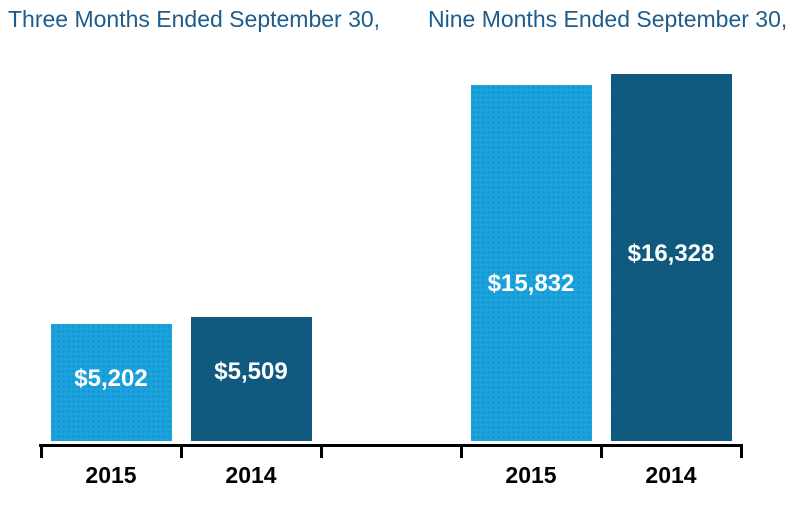 Image resolution: width=800 pixels, height=511 pixels. Describe the element at coordinates (391, 445) in the screenshot. I see `x-axis-line` at that location.